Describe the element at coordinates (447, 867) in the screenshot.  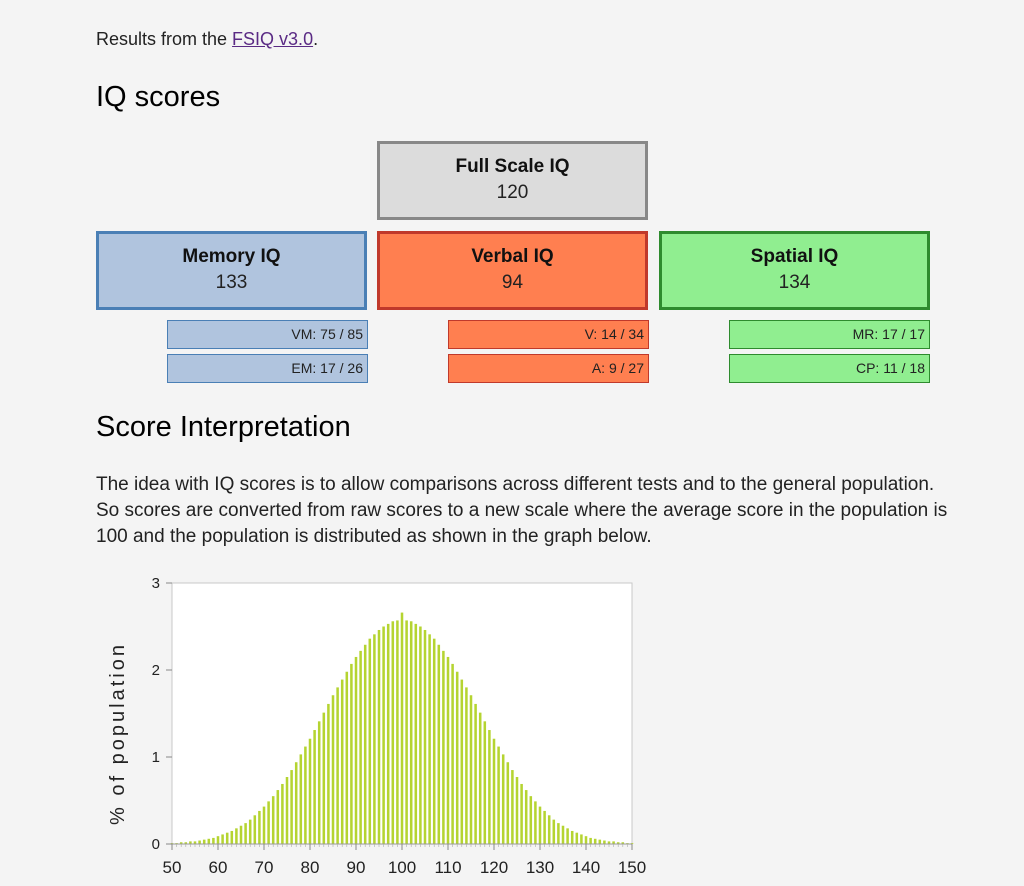
I see `x-tick-label: 110` at that location.